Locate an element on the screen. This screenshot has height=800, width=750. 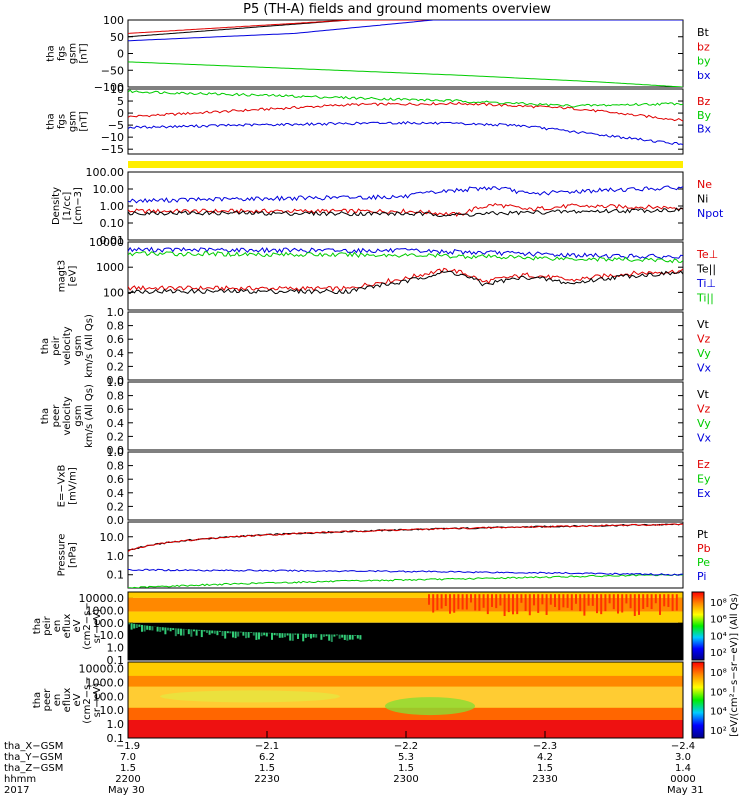
legend-By: By is located at coordinates (704, 115).